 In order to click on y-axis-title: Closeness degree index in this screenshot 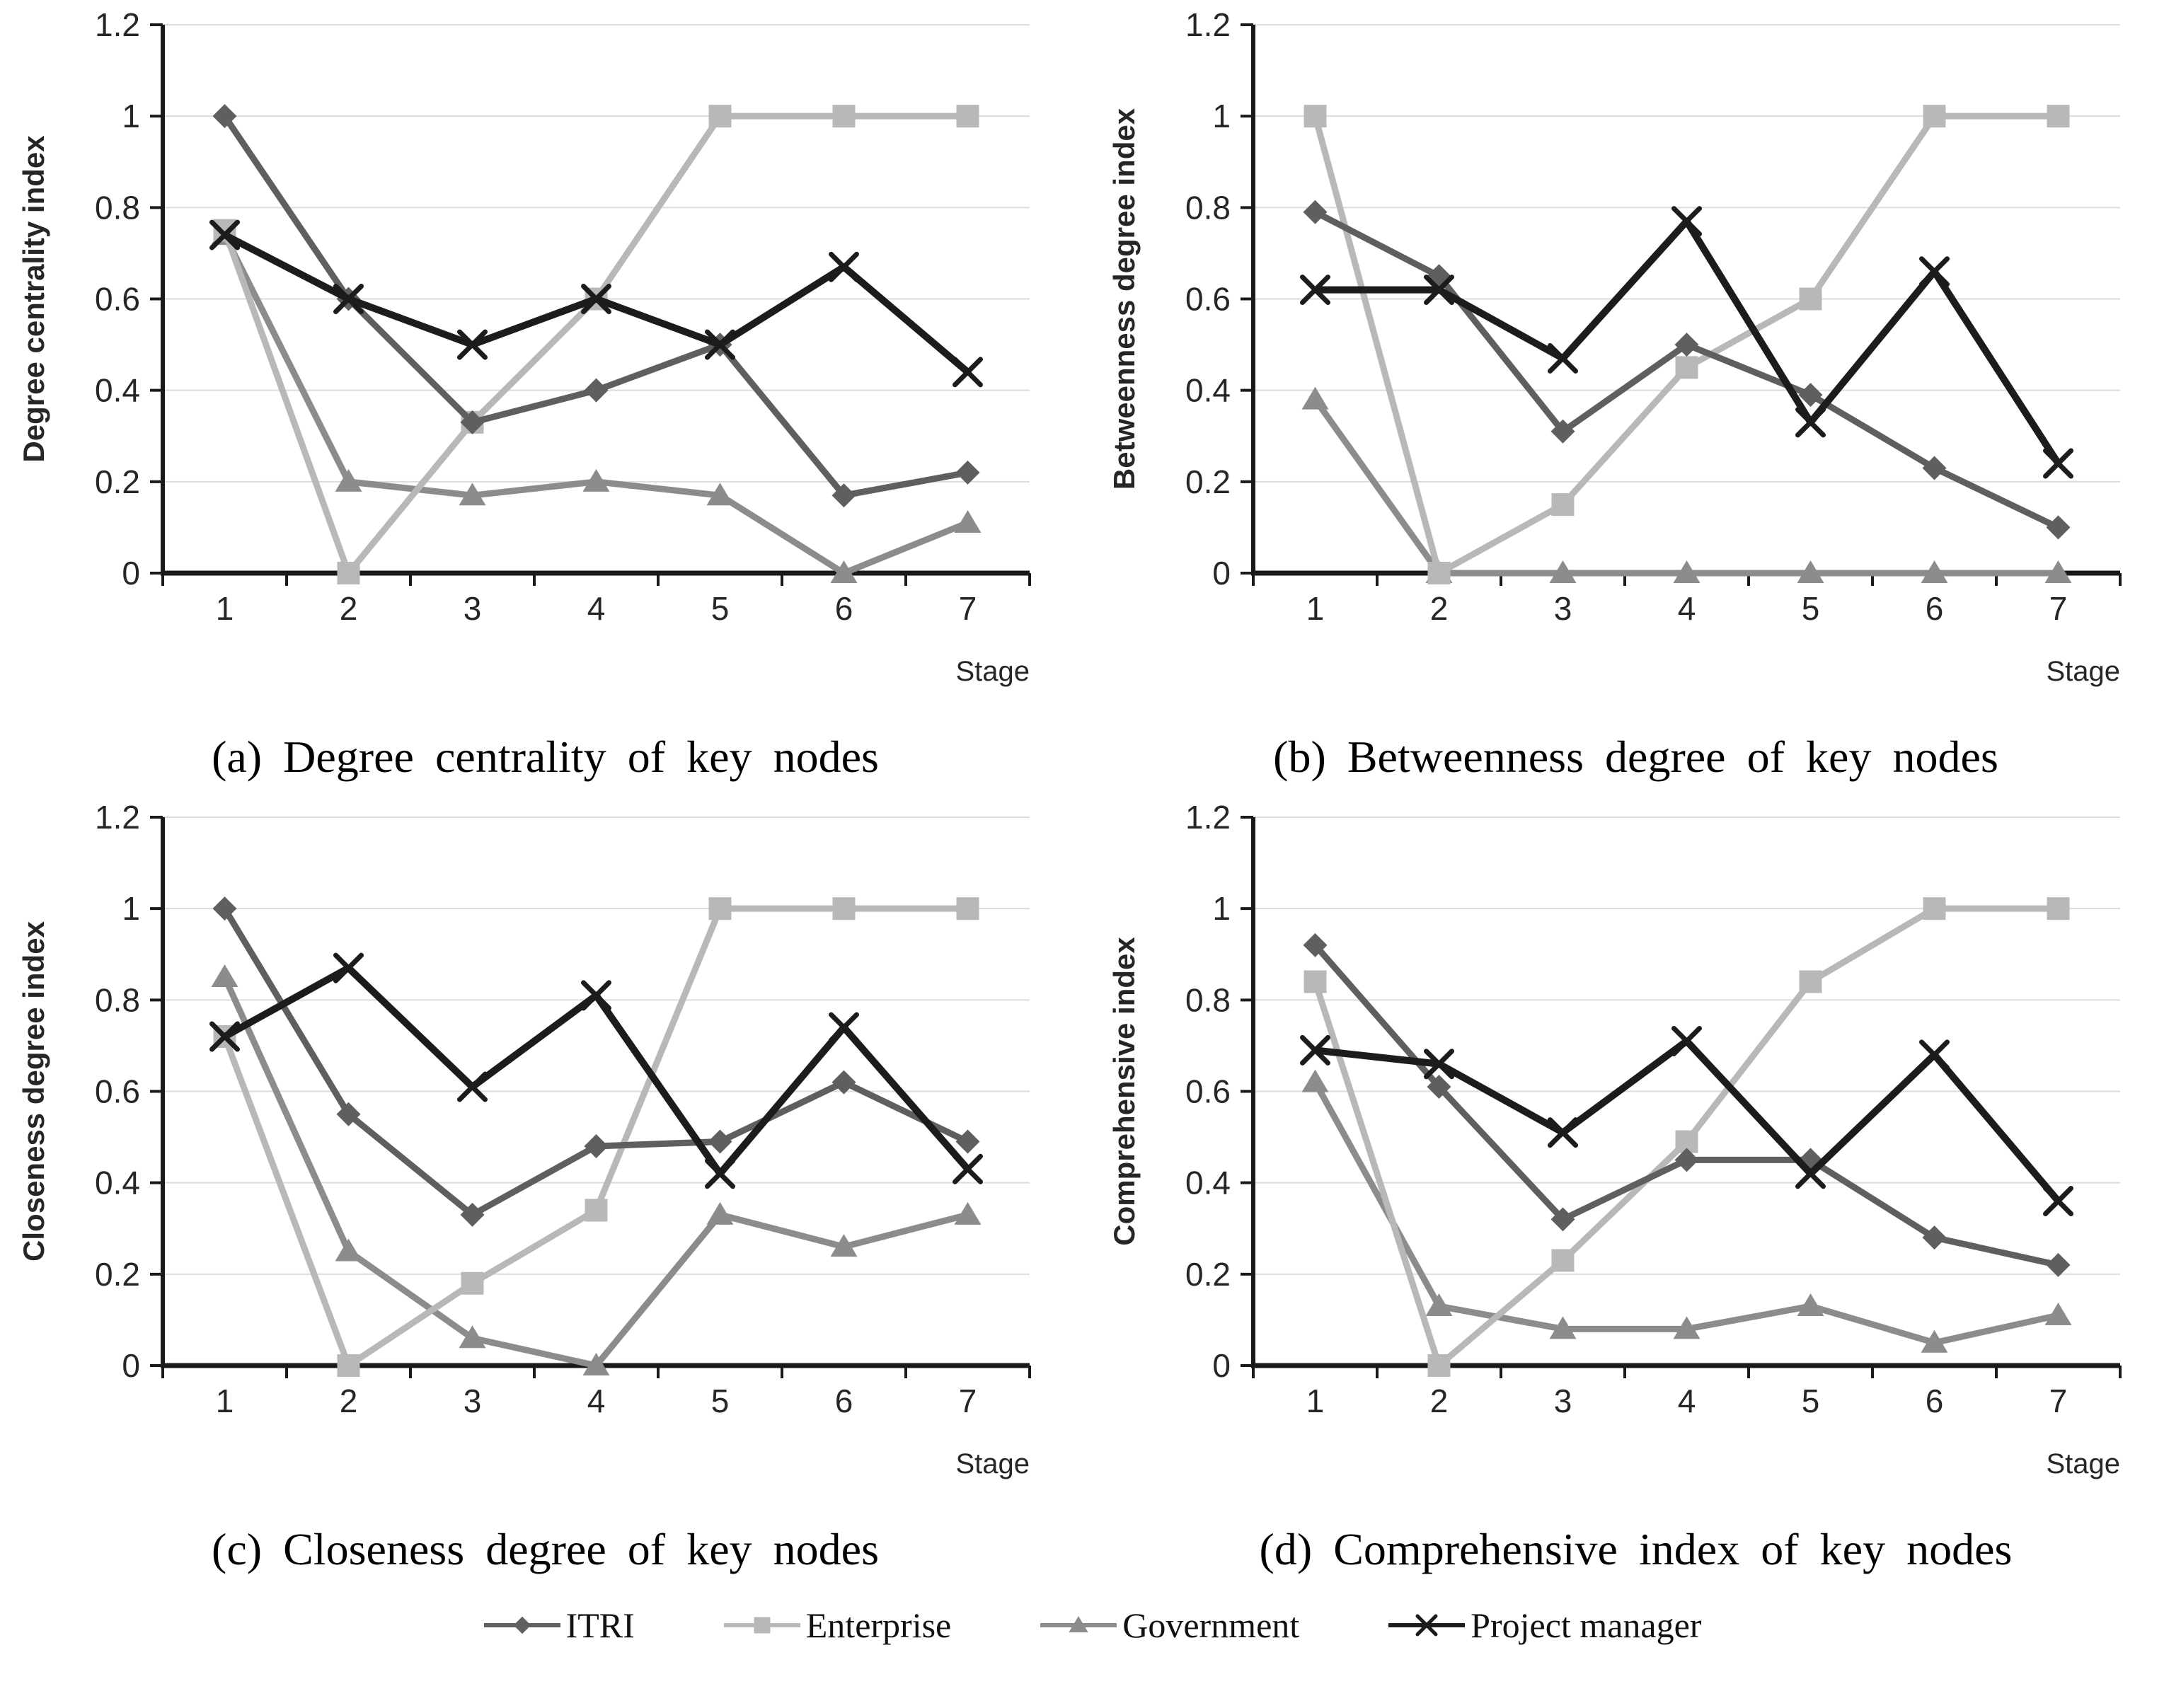, I will do `click(33, 1091)`.